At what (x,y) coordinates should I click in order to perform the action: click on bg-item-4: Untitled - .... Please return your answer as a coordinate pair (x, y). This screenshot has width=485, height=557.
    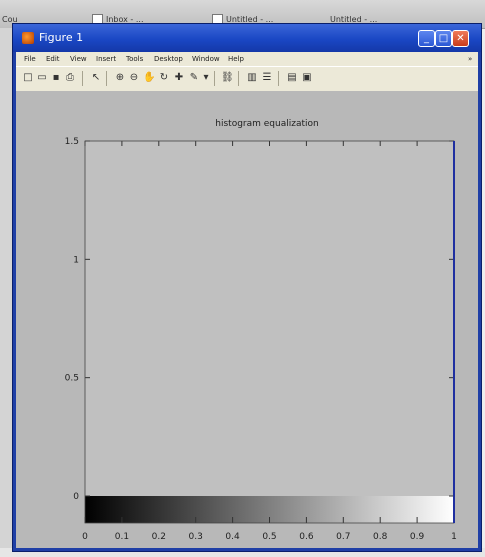
    Looking at the image, I should click on (353, 20).